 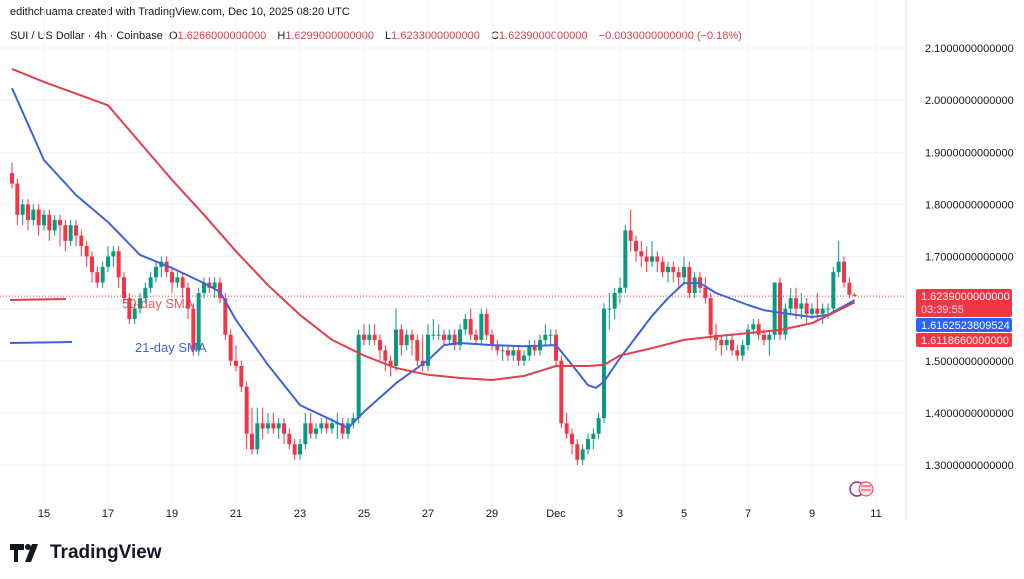 What do you see at coordinates (106, 552) in the screenshot?
I see `logo-text: TradingView` at bounding box center [106, 552].